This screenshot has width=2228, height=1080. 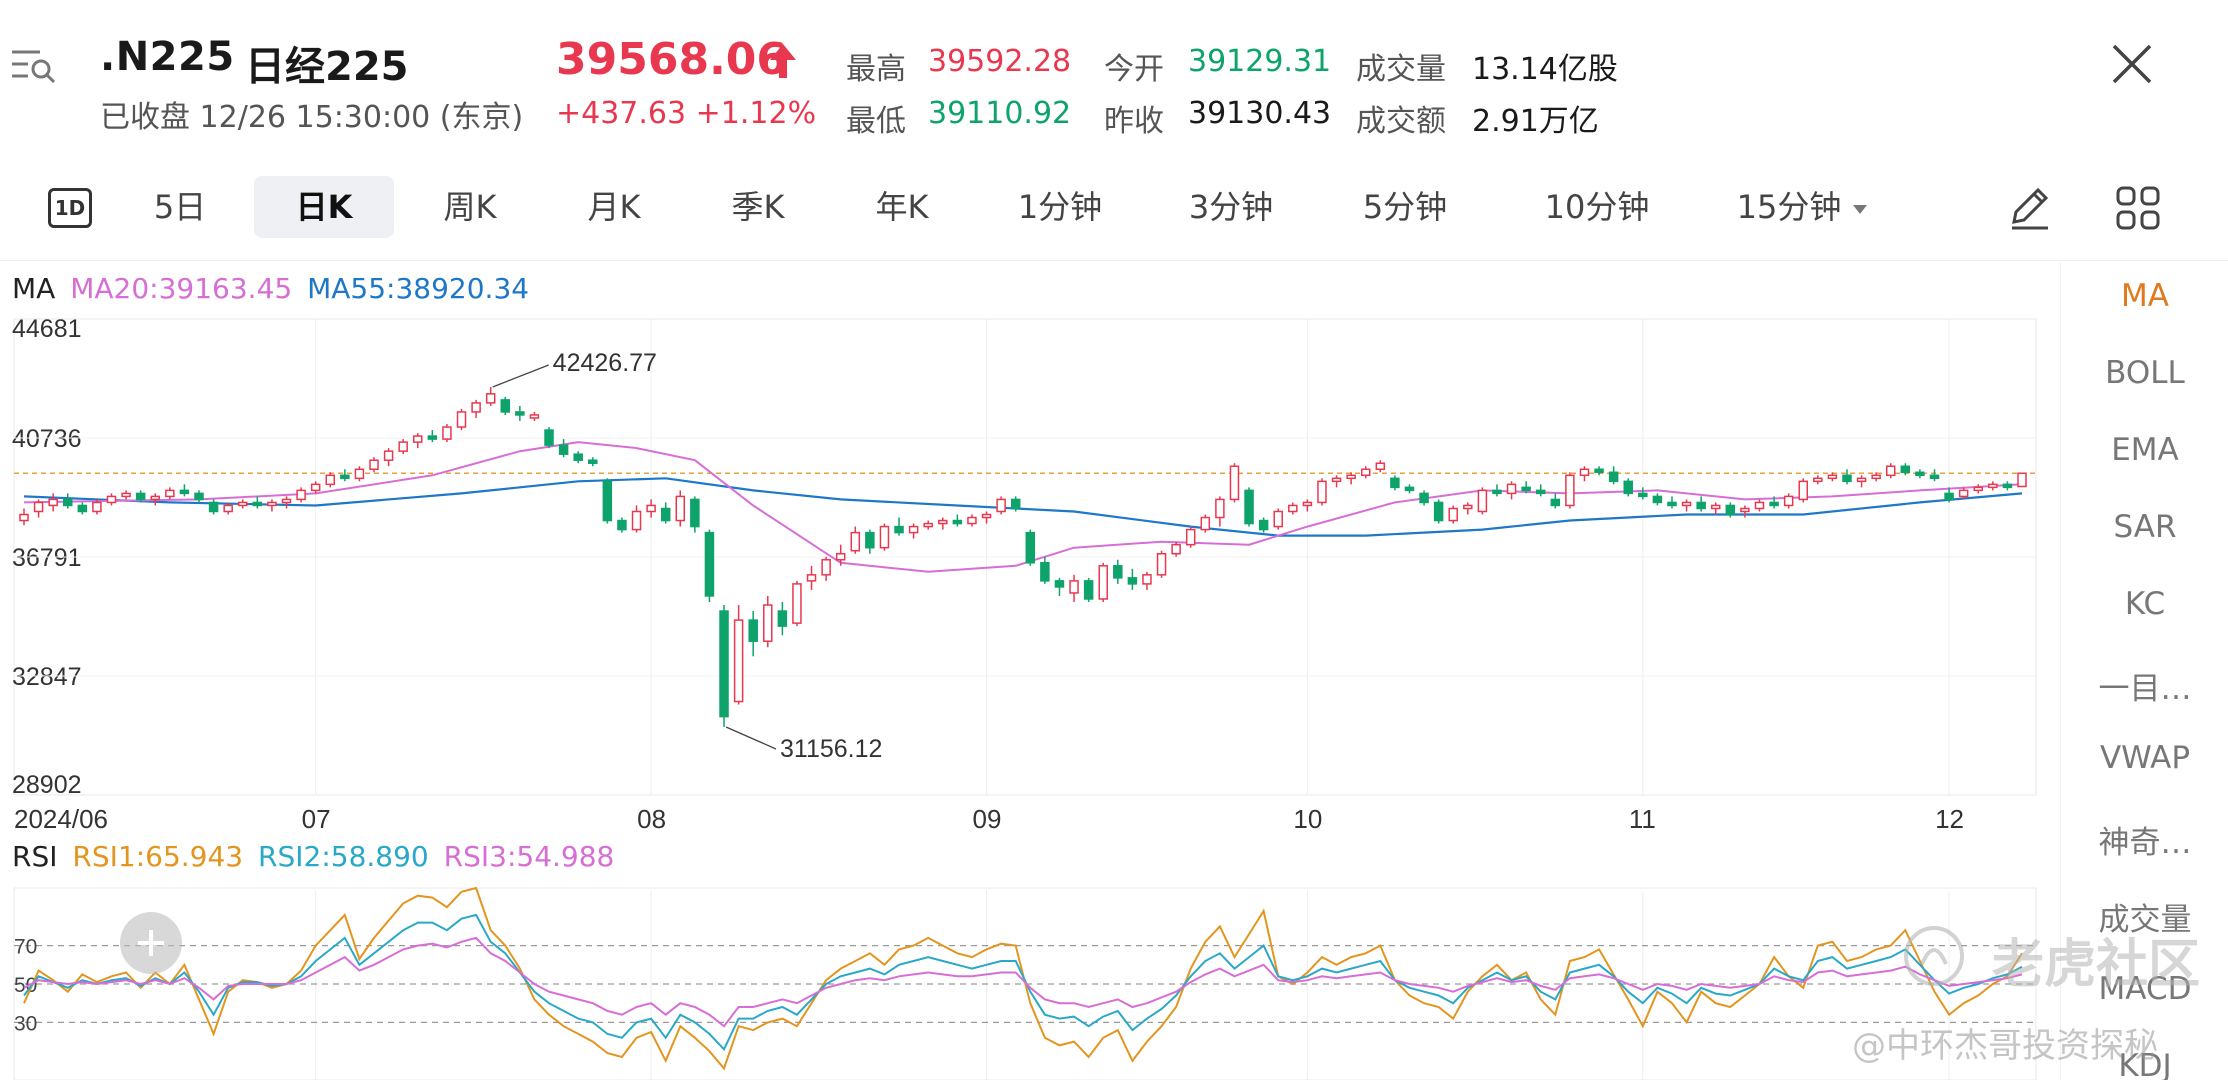 I want to click on one-day-icon: 1D, so click(x=70, y=208).